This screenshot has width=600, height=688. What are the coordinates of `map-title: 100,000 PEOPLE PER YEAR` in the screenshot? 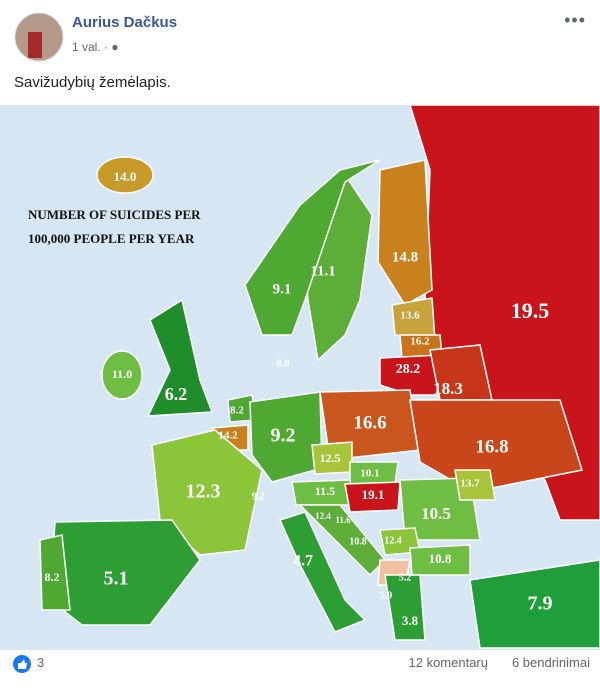 It's located at (111, 238).